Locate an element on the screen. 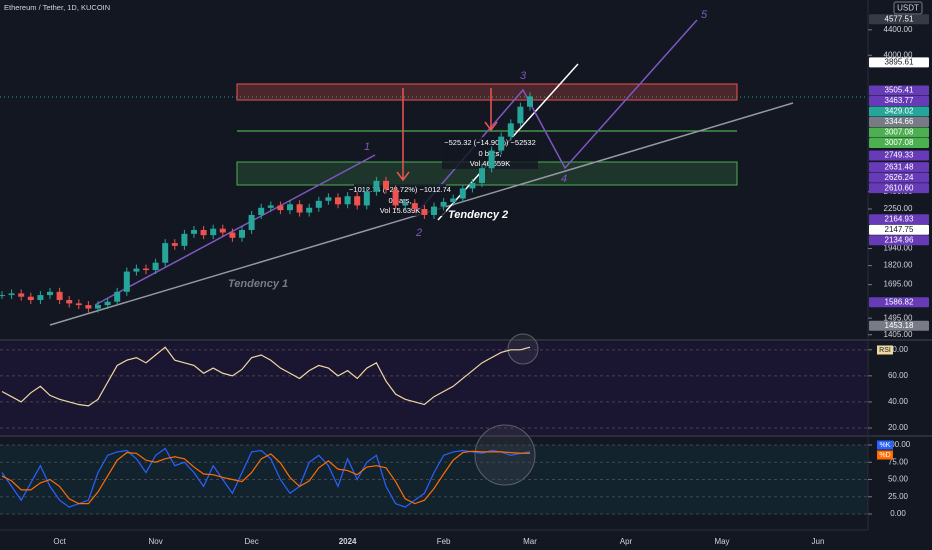 The width and height of the screenshot is (932, 550). measure-text: Vol 15.639K is located at coordinates (400, 210).